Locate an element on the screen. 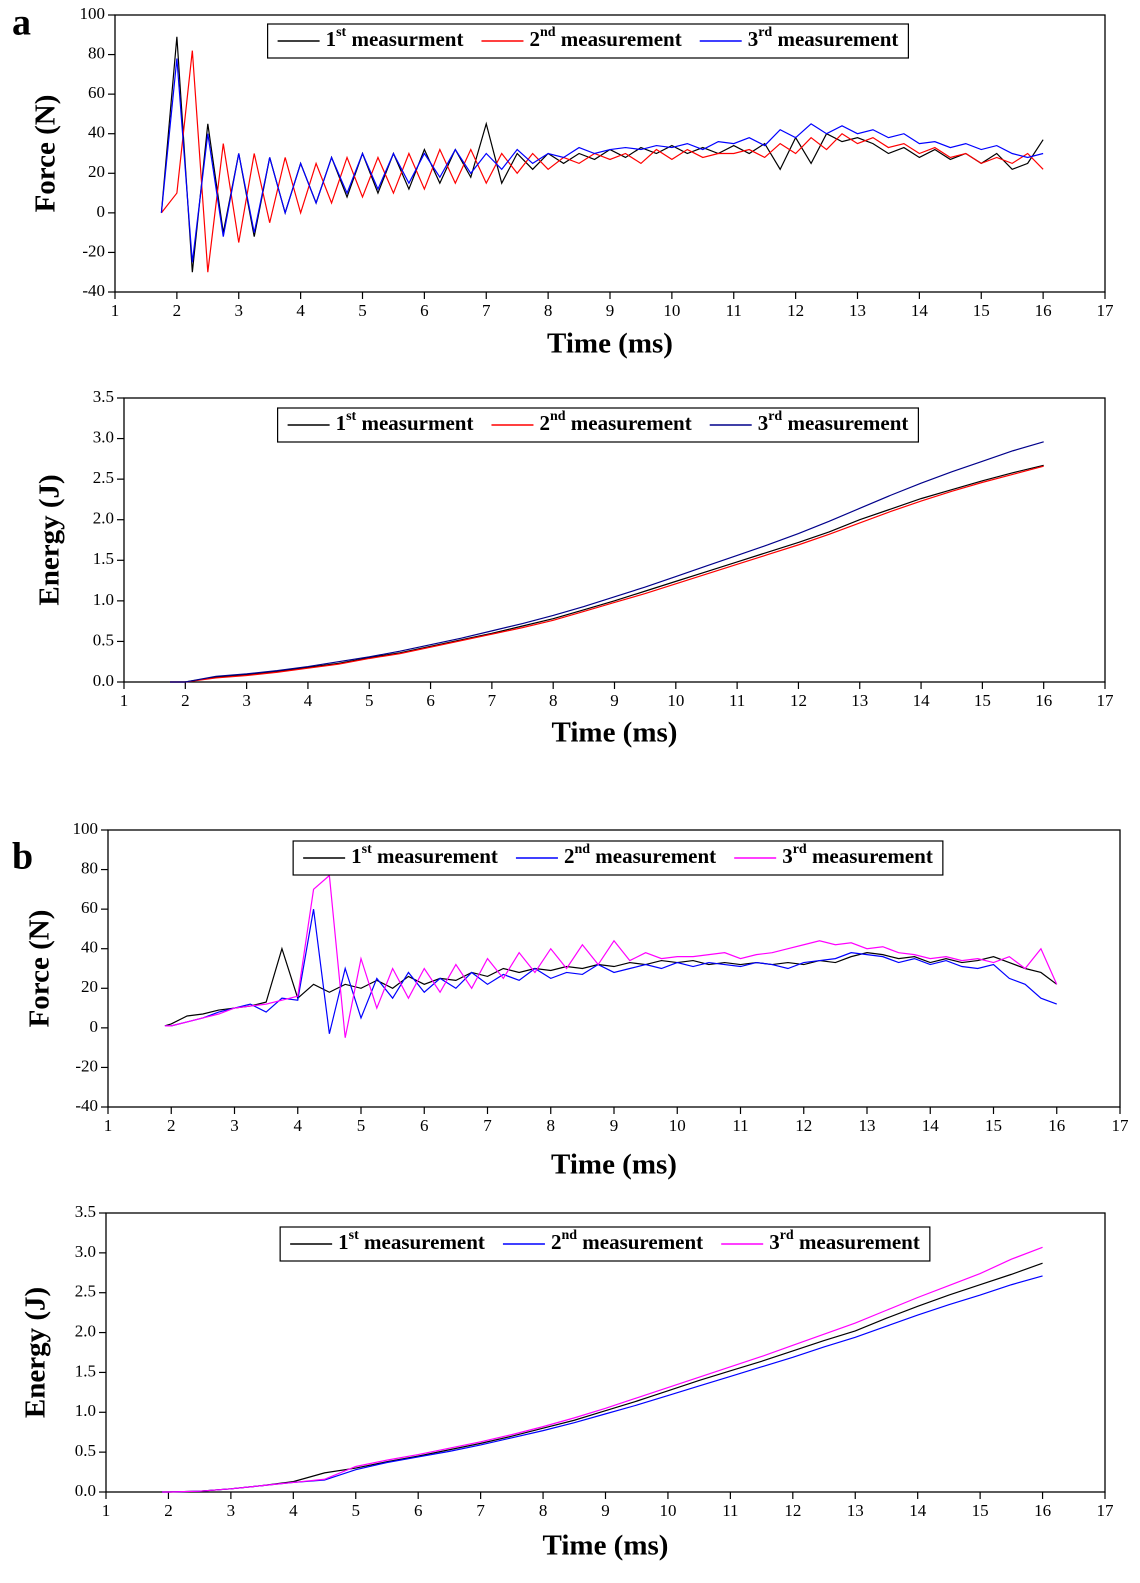 Image resolution: width=1140 pixels, height=1583 pixels. legend-box is located at coordinates (618, 858).